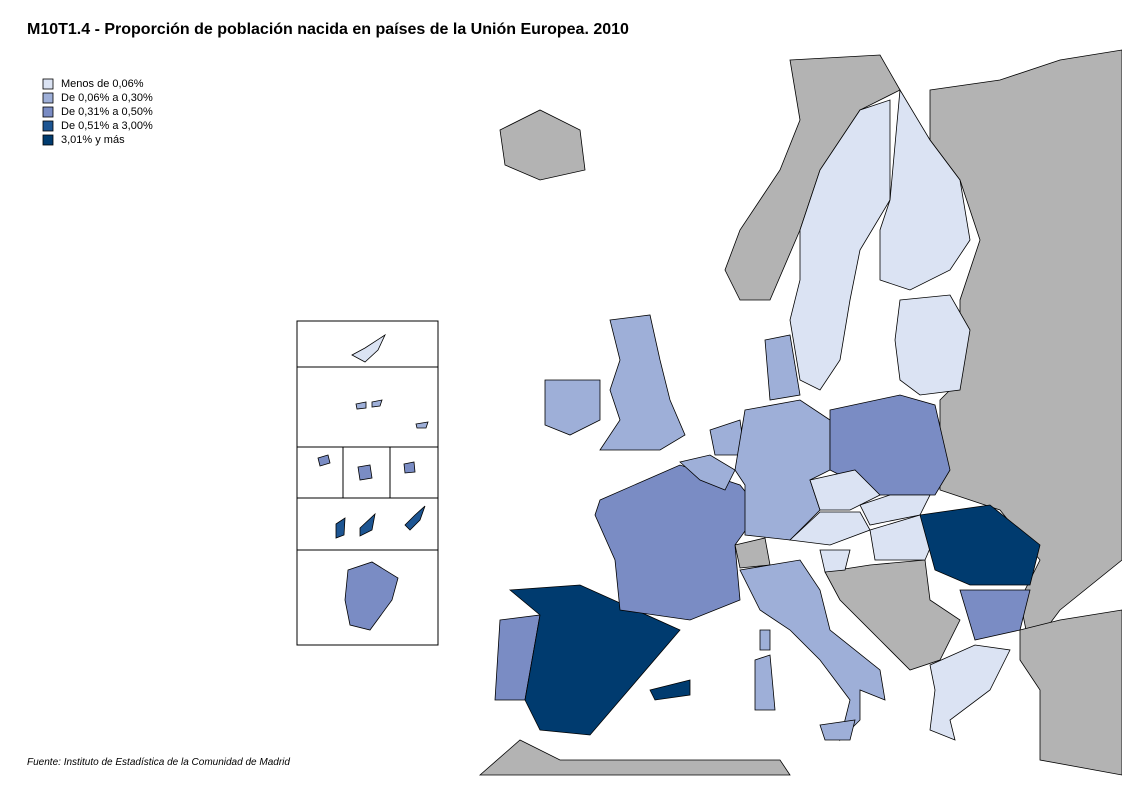 Image resolution: width=1122 pixels, height=794 pixels. I want to click on legend-label: Menos de 0,06%, so click(102, 84).